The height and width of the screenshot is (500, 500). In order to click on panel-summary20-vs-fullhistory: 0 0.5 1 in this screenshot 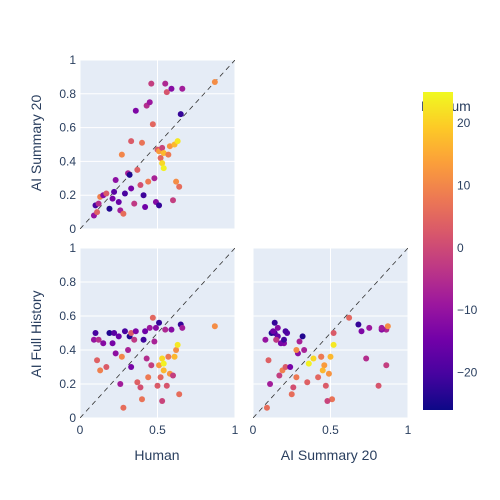, I will do `click(331, 342)`.